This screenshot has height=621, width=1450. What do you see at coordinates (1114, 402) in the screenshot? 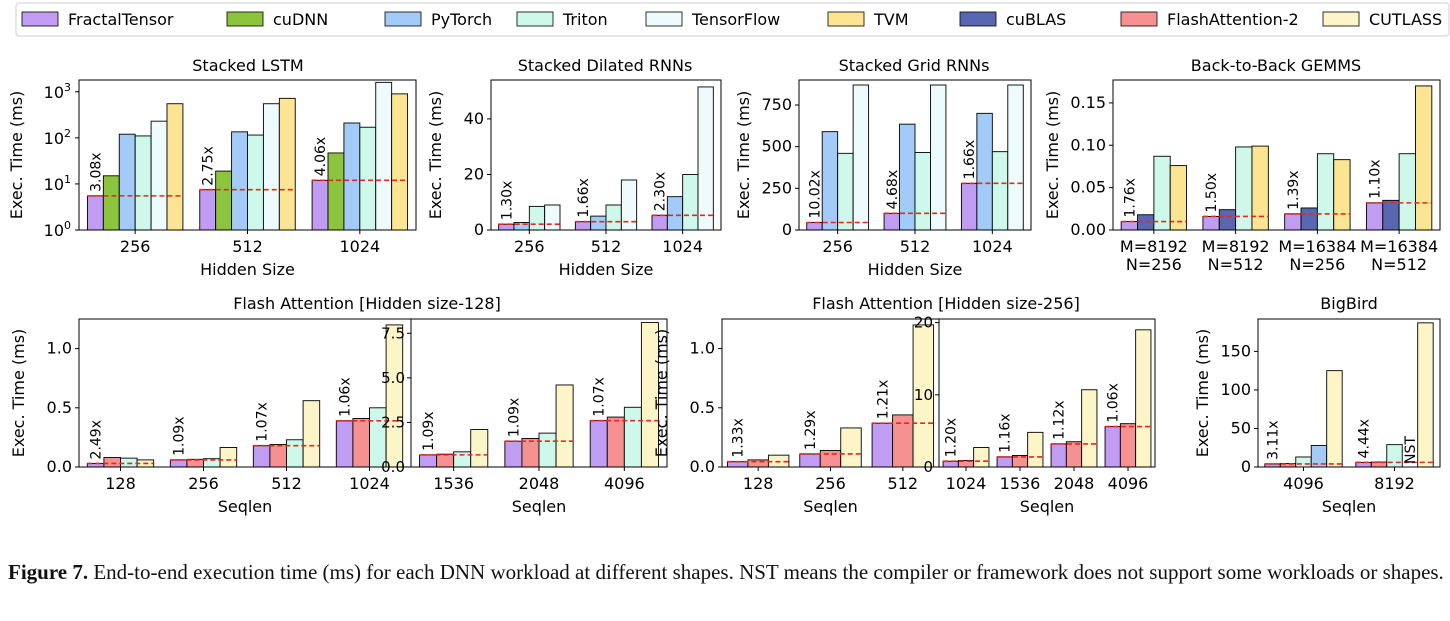
I see `speedup-label: 1.06x` at bounding box center [1114, 402].